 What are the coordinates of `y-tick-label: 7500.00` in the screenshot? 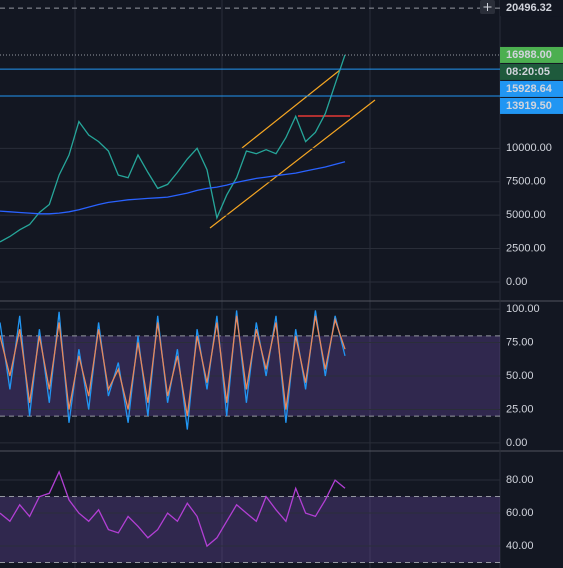 It's located at (526, 182).